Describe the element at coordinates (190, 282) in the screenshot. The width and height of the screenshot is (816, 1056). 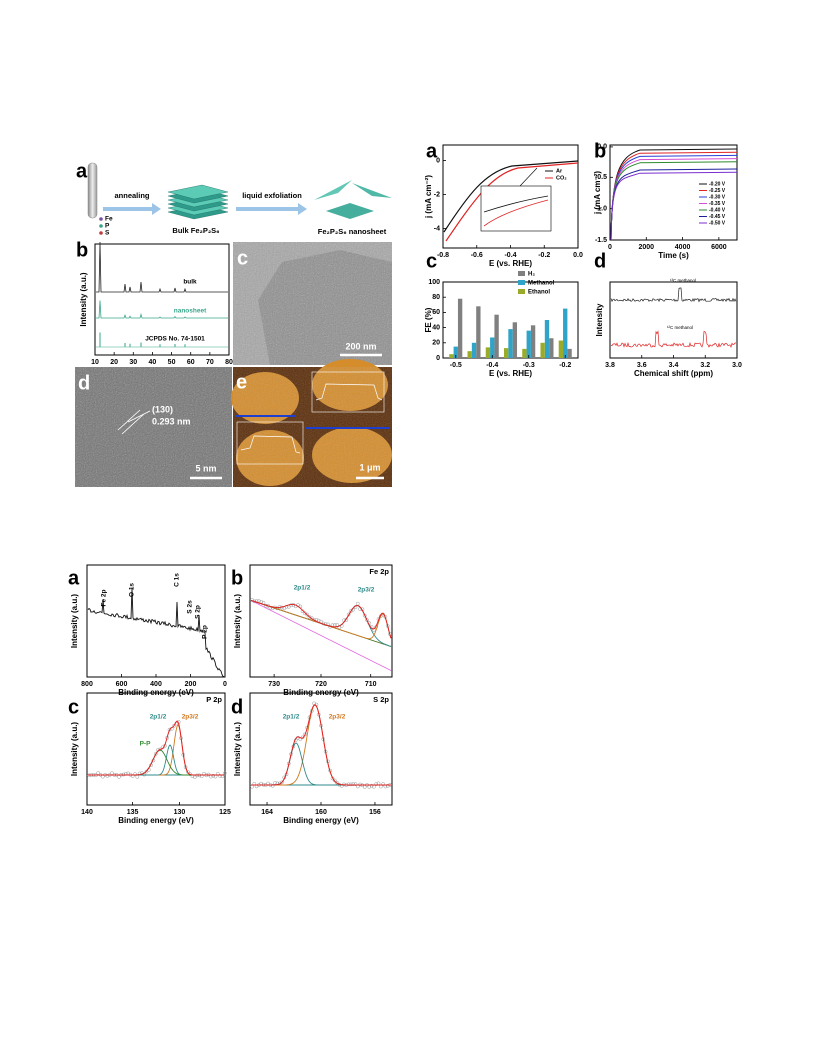
I see `label: bulk` at that location.